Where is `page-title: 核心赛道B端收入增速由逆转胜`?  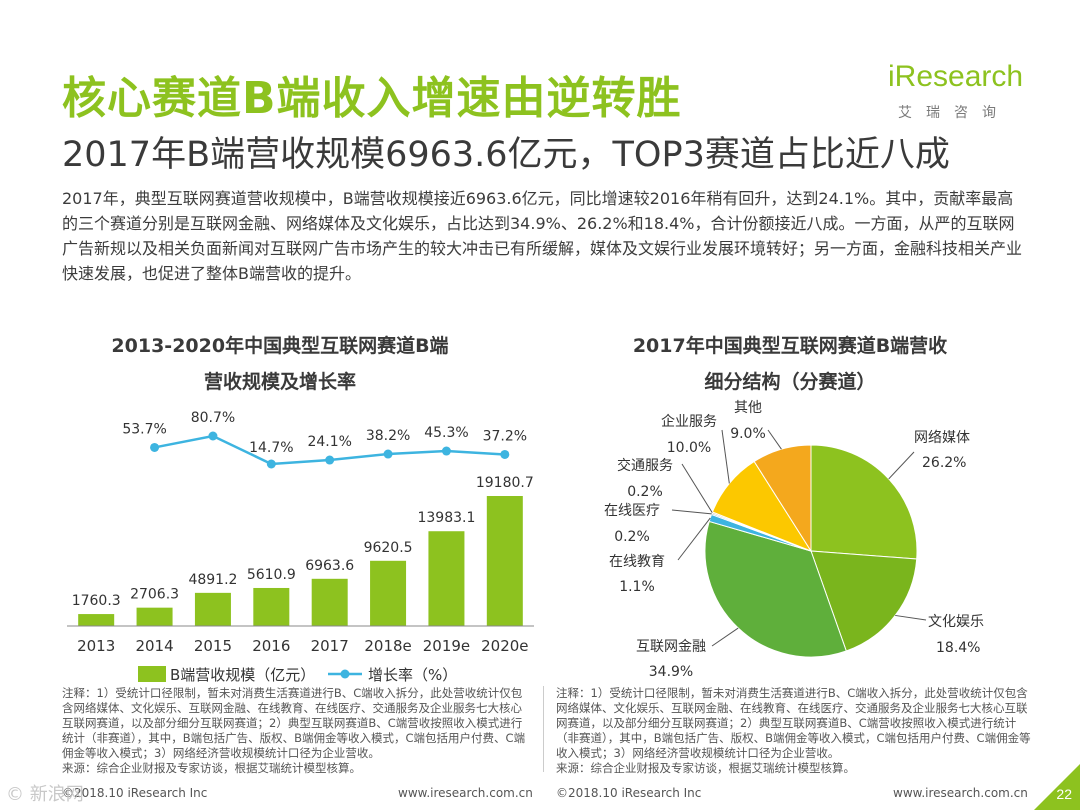 page-title: 核心赛道B端收入增速由逆转胜 is located at coordinates (372, 98).